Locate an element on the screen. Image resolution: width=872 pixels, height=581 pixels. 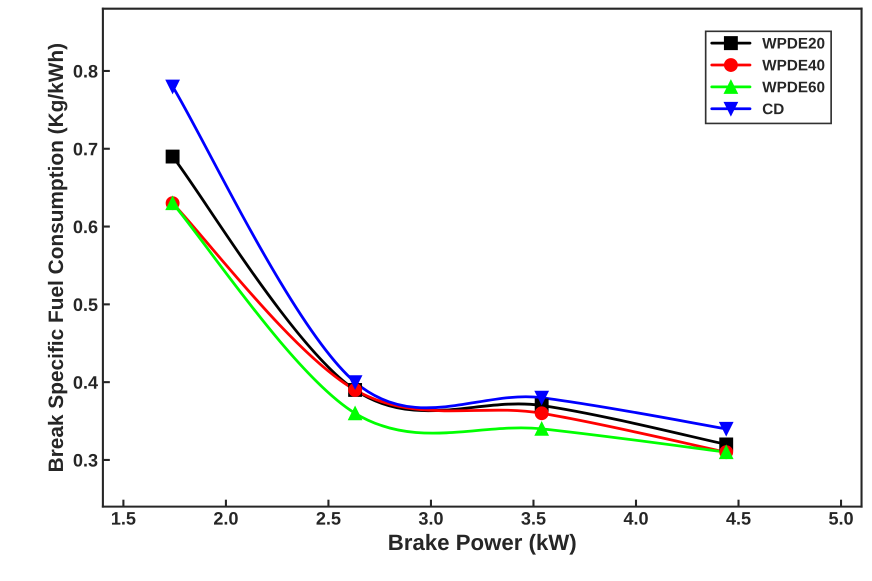
x-tick-label: 3.5 is located at coordinates (533, 518).